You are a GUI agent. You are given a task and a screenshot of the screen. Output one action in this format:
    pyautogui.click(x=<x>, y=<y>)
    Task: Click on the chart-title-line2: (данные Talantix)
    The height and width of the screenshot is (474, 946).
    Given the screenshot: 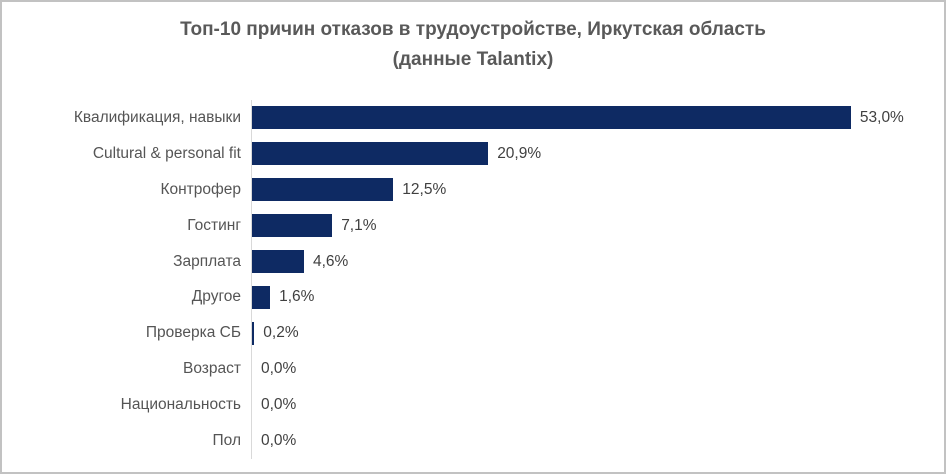 What is the action you would take?
    pyautogui.click(x=473, y=59)
    